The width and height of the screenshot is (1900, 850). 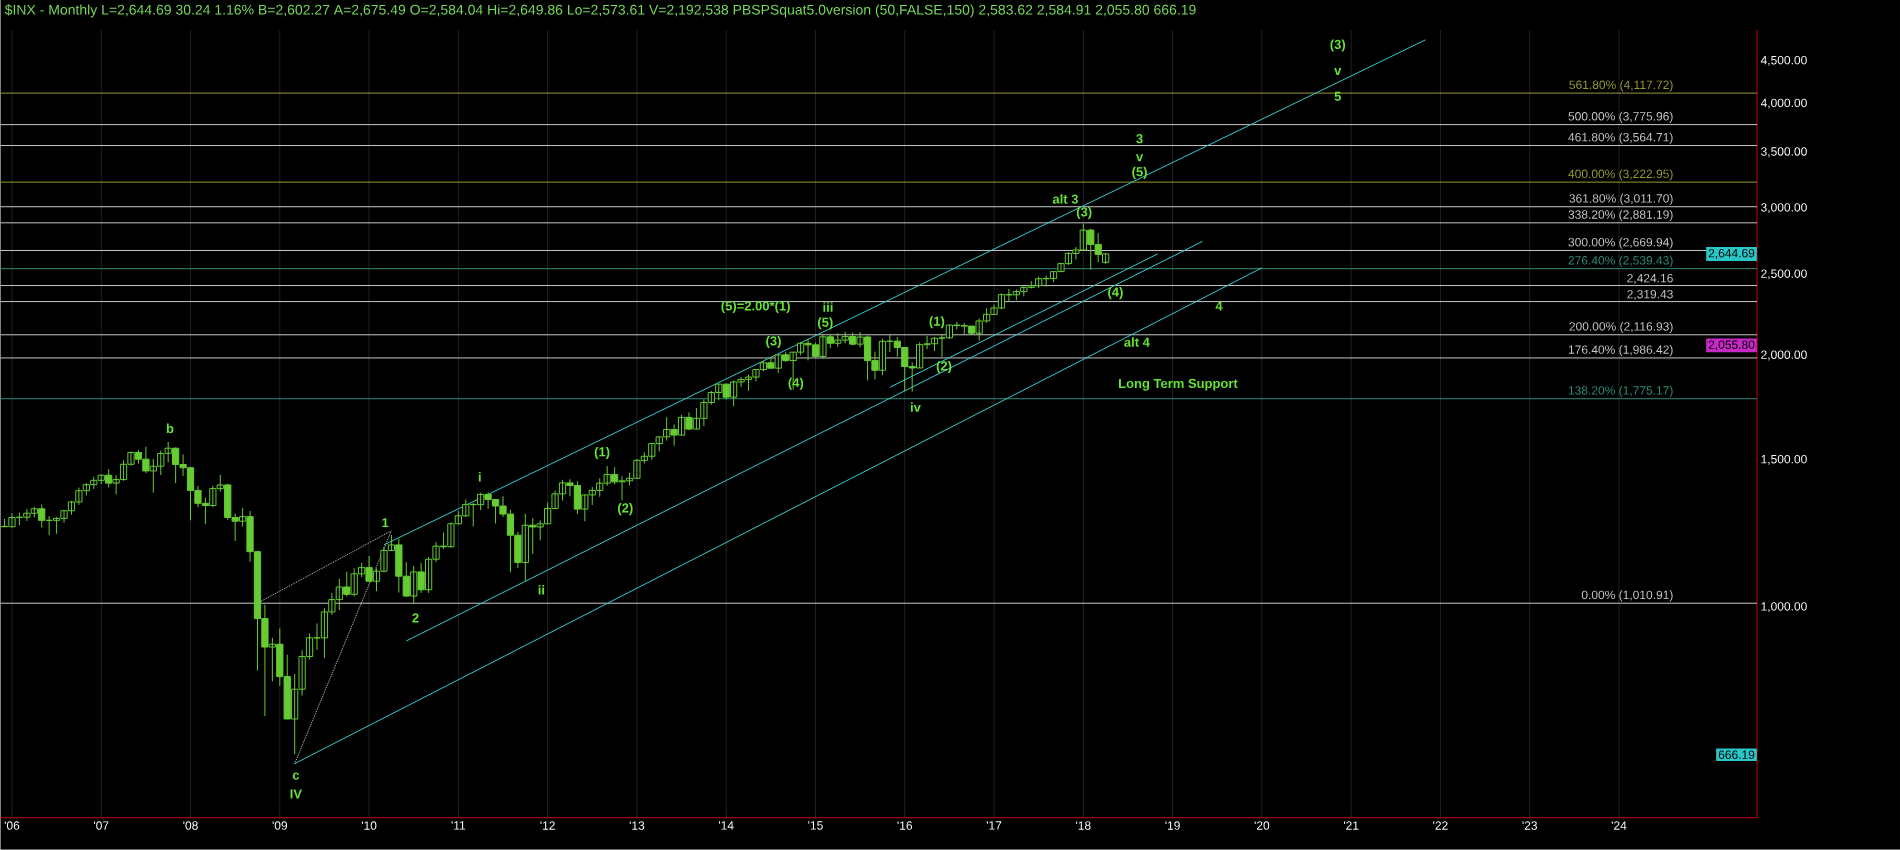 I want to click on y-tick-label: 1,000.00, so click(x=1784, y=607).